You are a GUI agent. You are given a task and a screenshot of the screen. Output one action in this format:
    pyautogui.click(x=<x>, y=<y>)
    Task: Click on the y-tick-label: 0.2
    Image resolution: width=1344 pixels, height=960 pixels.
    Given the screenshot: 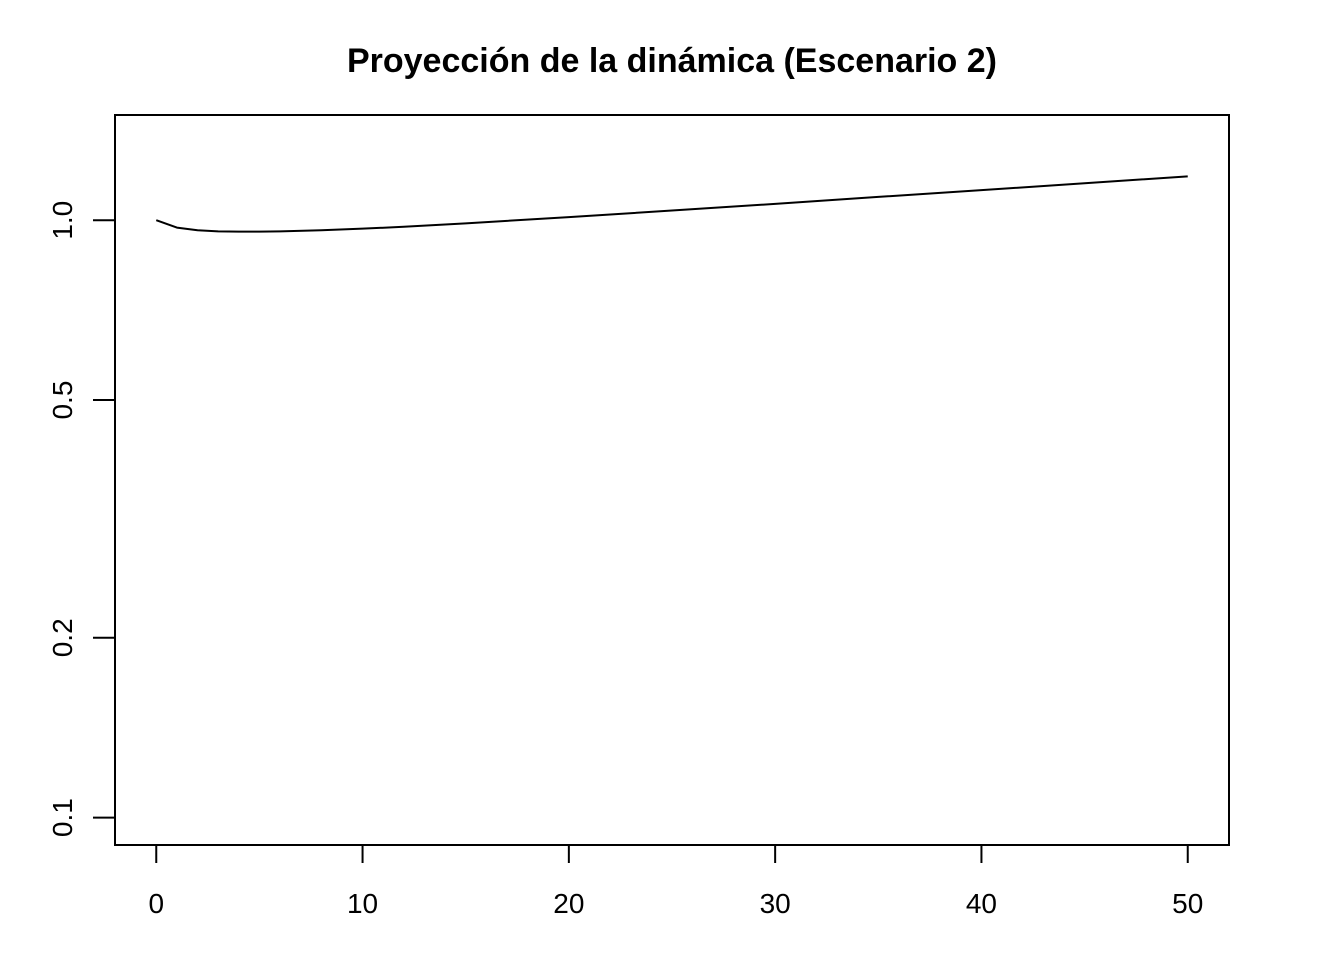 What is the action you would take?
    pyautogui.click(x=62, y=637)
    